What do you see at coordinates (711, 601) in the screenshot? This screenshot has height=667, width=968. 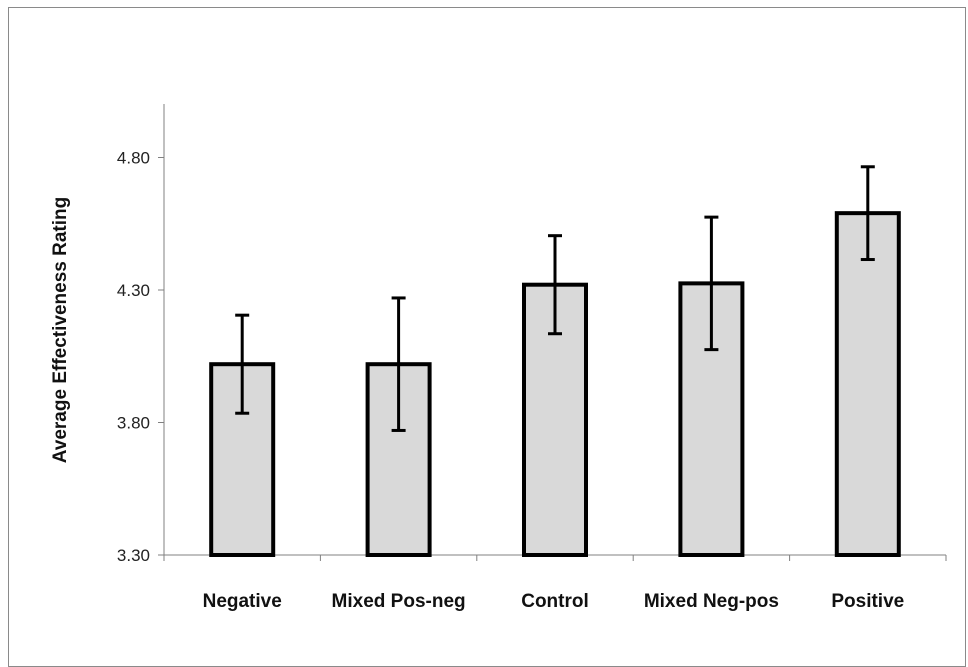 I see `x-tick-label: Mixed Neg-pos` at bounding box center [711, 601].